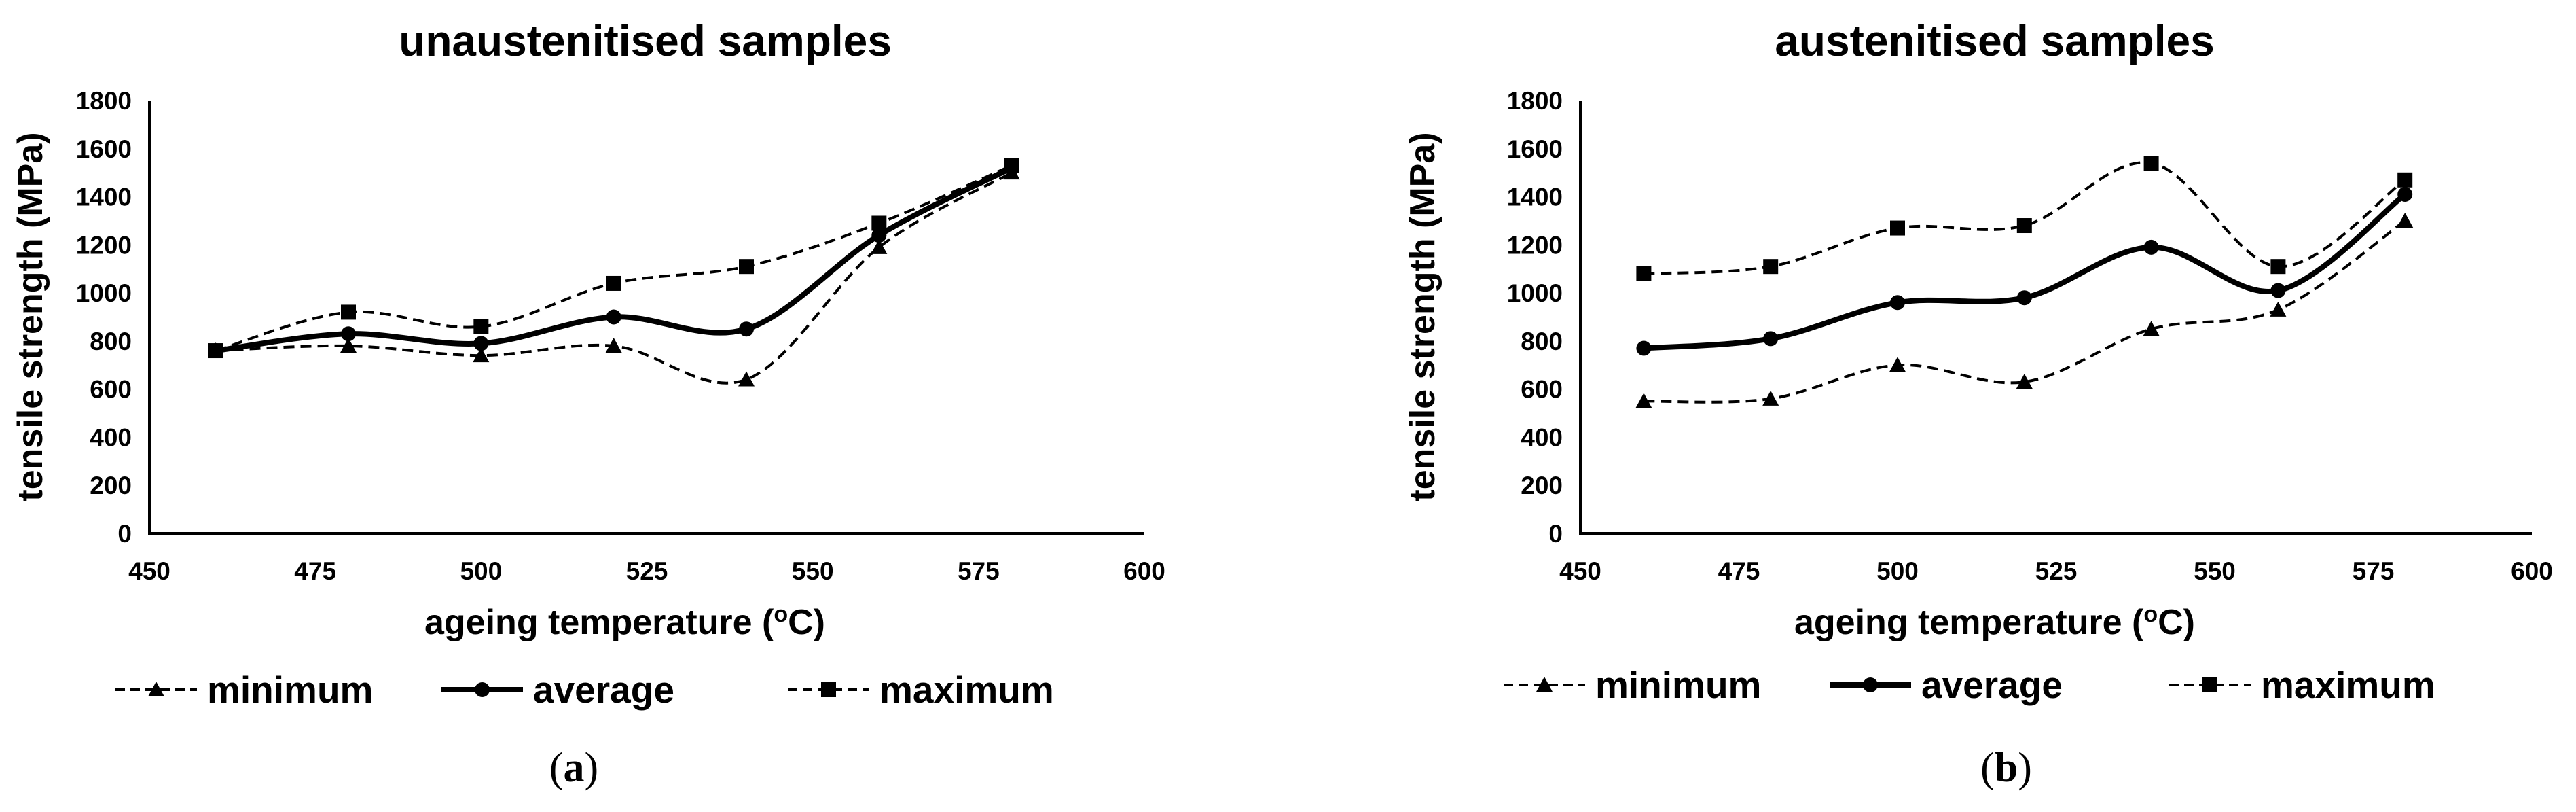 The width and height of the screenshot is (2576, 812). What do you see at coordinates (1994, 40) in the screenshot?
I see `chart-title: austenitised samples` at bounding box center [1994, 40].